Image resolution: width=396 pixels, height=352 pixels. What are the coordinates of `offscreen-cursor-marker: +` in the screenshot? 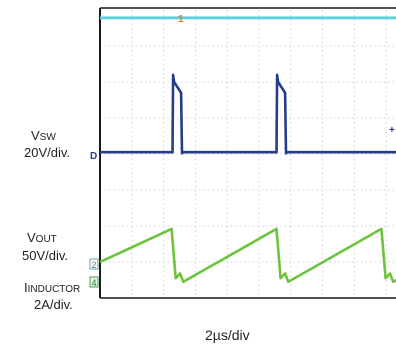 It's located at (392, 130).